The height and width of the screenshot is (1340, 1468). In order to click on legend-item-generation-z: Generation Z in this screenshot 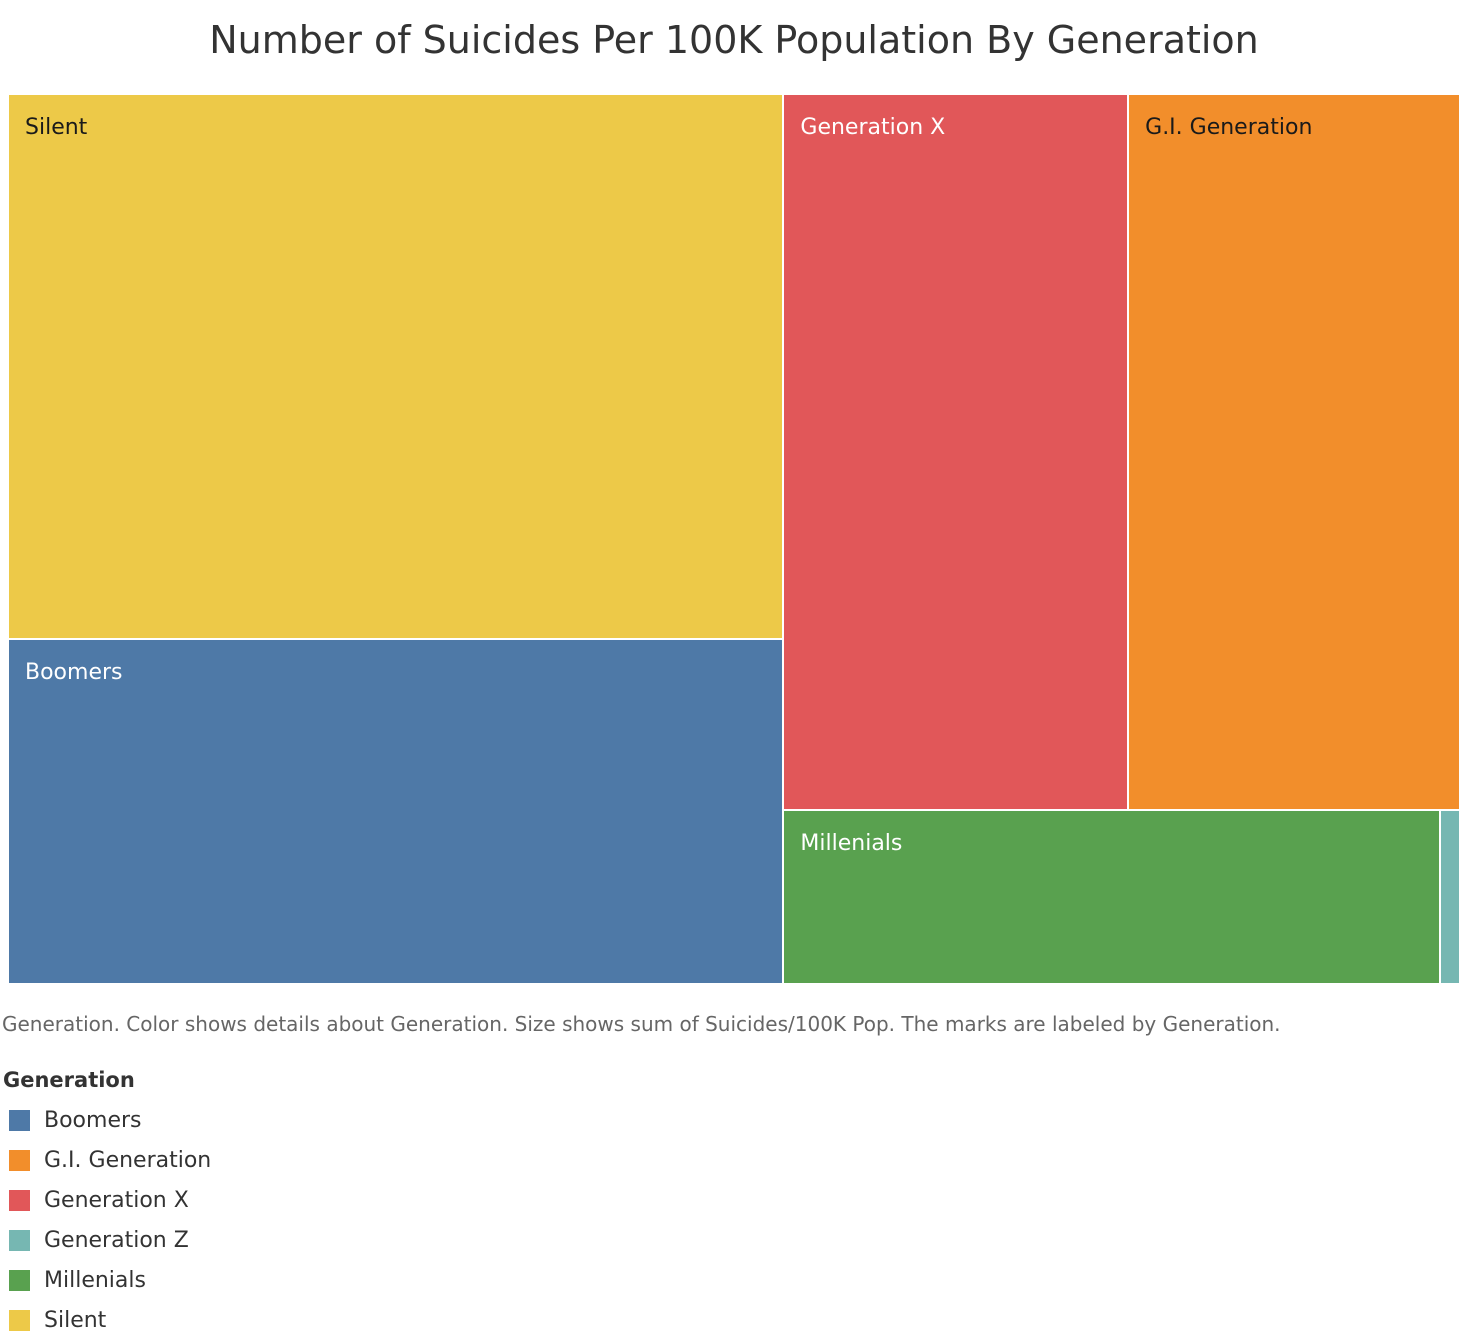, I will do `click(107, 1236)`.